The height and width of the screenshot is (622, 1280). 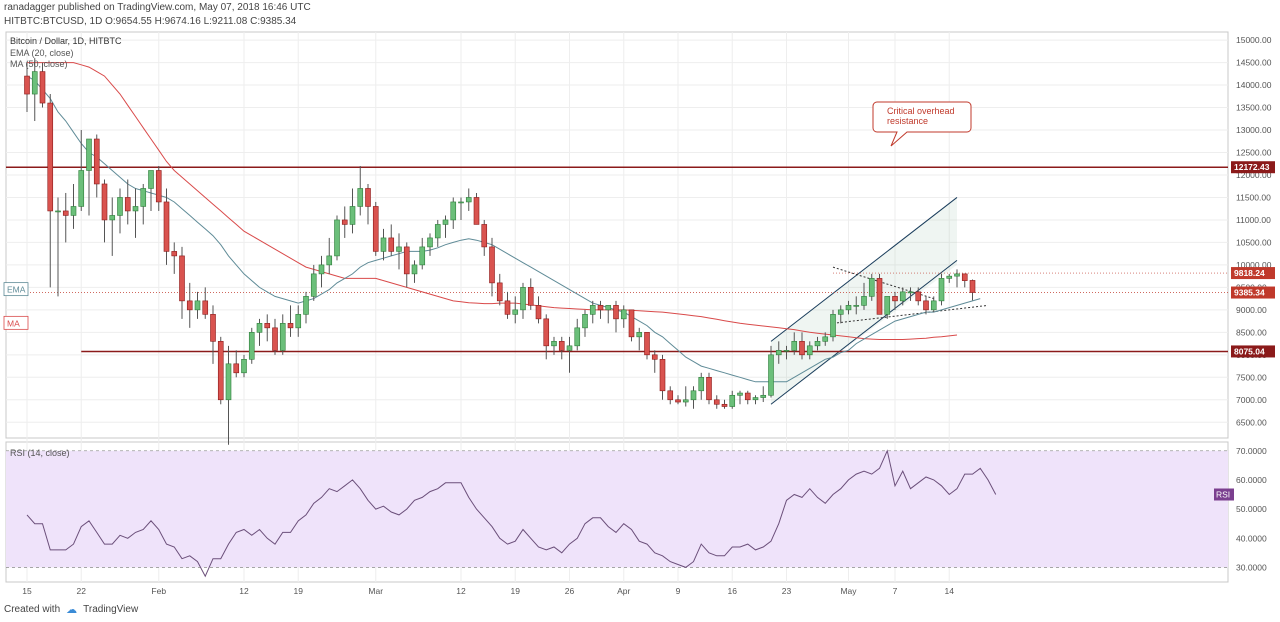 I want to click on price-tick-label: 14500.00, so click(x=1254, y=63).